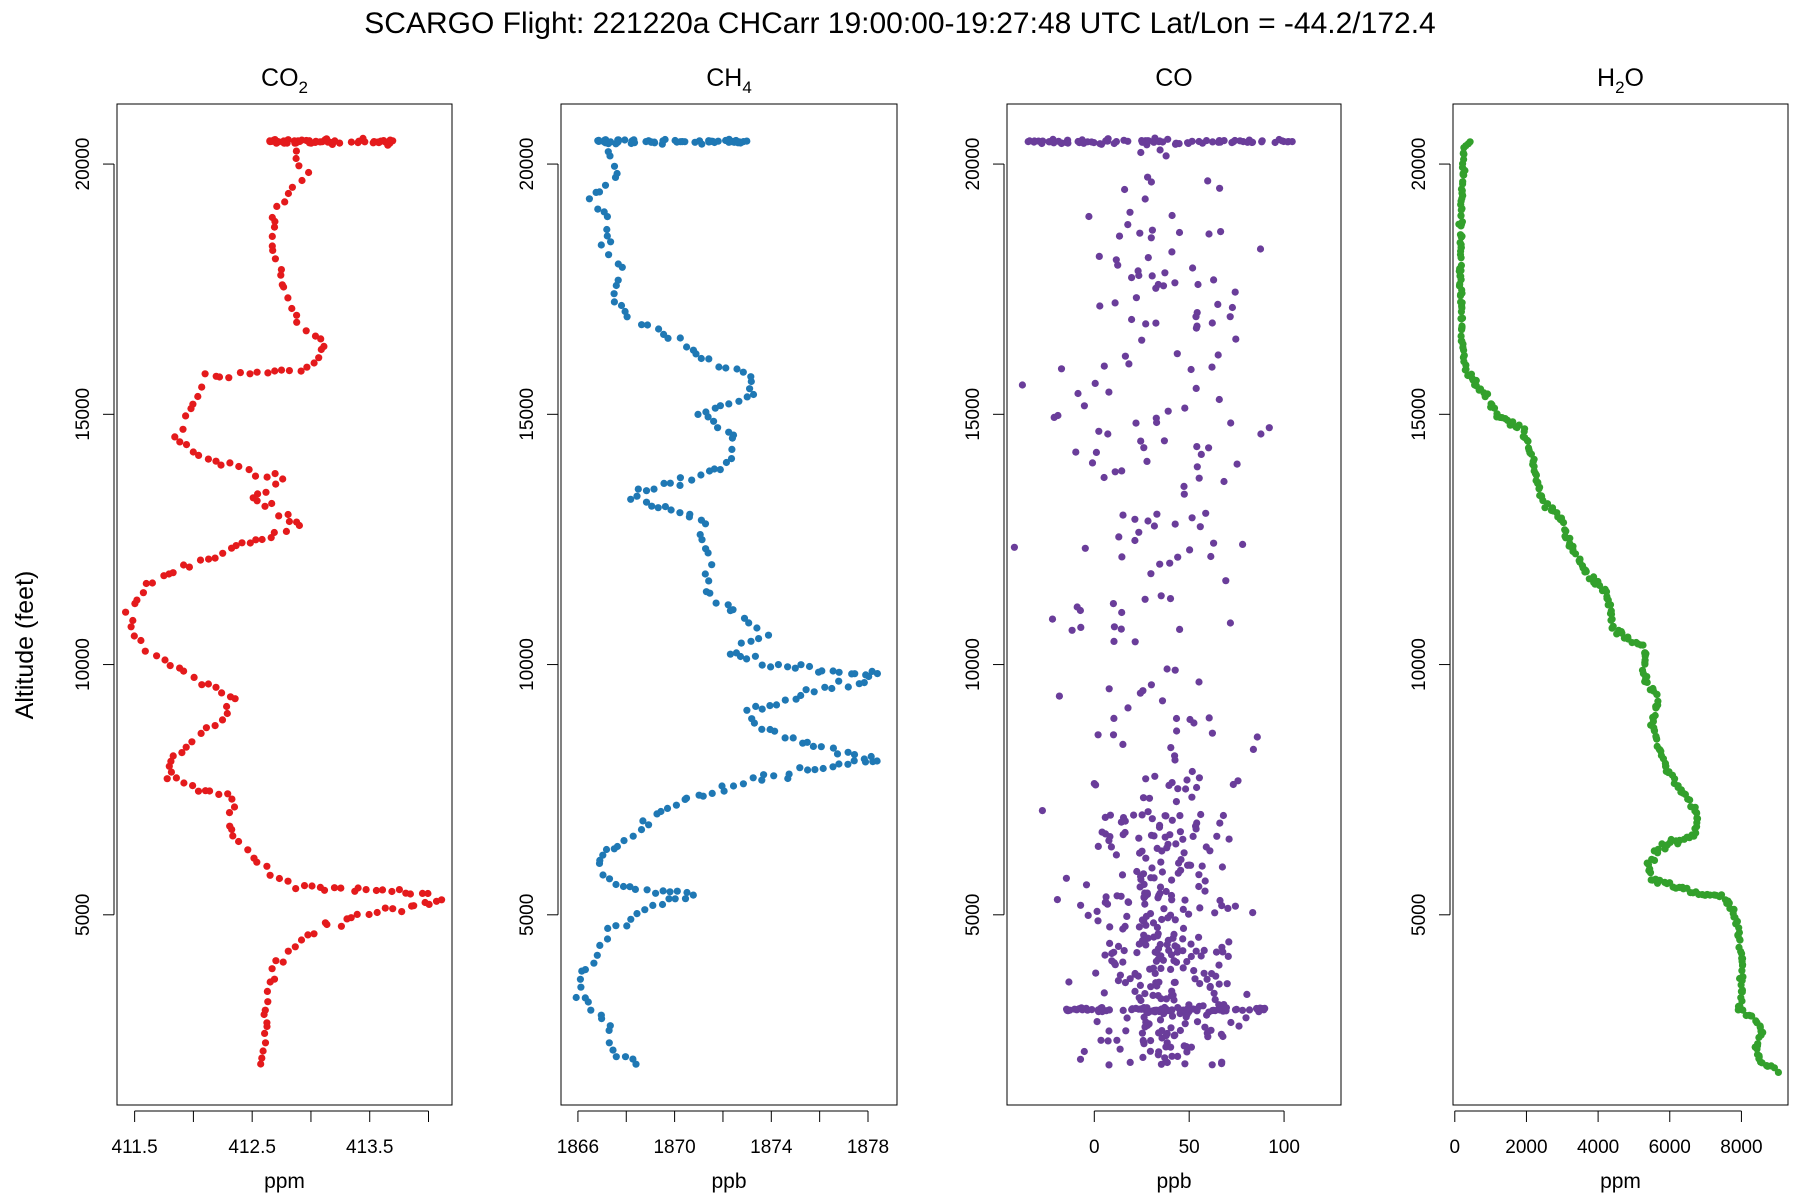  What do you see at coordinates (527, 915) in the screenshot?
I see `y-tick-label-ch4: 5000` at bounding box center [527, 915].